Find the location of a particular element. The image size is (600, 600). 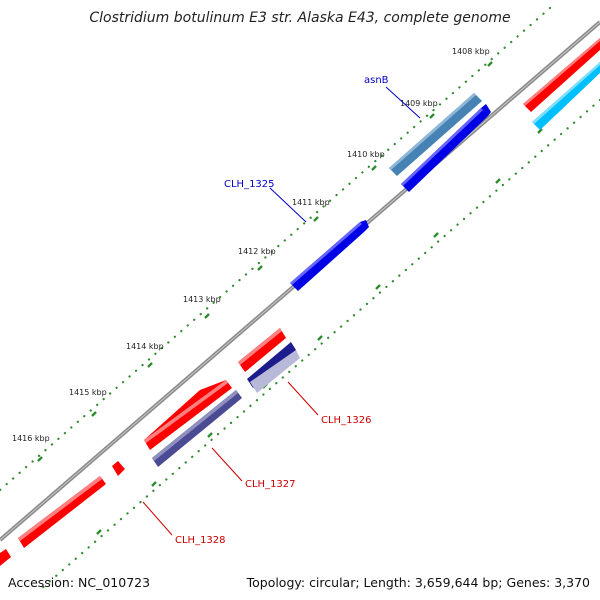

tick-label-1412: 1412 kbp is located at coordinates (257, 251).